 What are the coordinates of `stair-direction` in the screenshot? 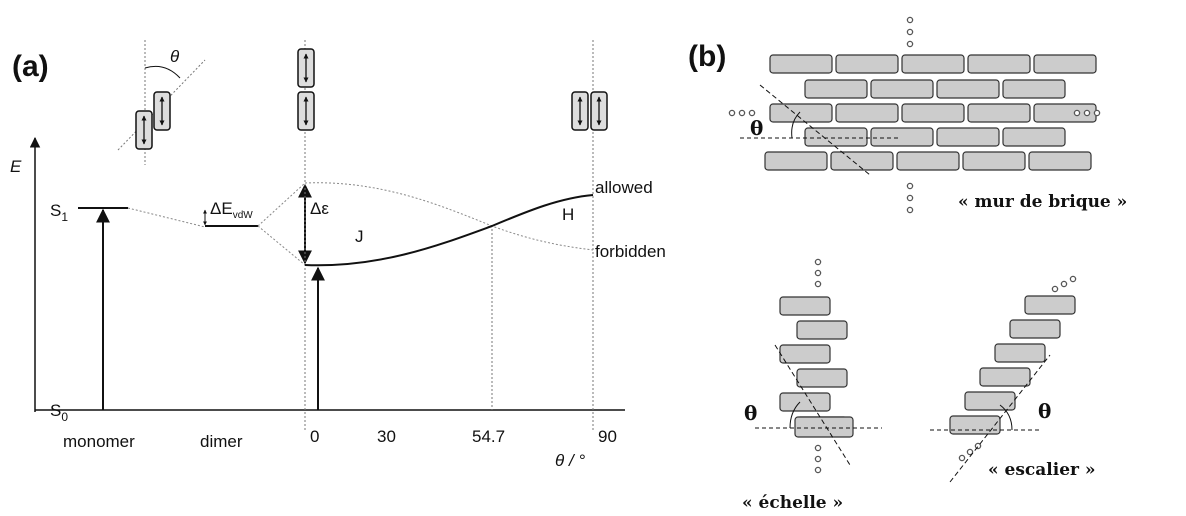 It's located at (1000, 418).